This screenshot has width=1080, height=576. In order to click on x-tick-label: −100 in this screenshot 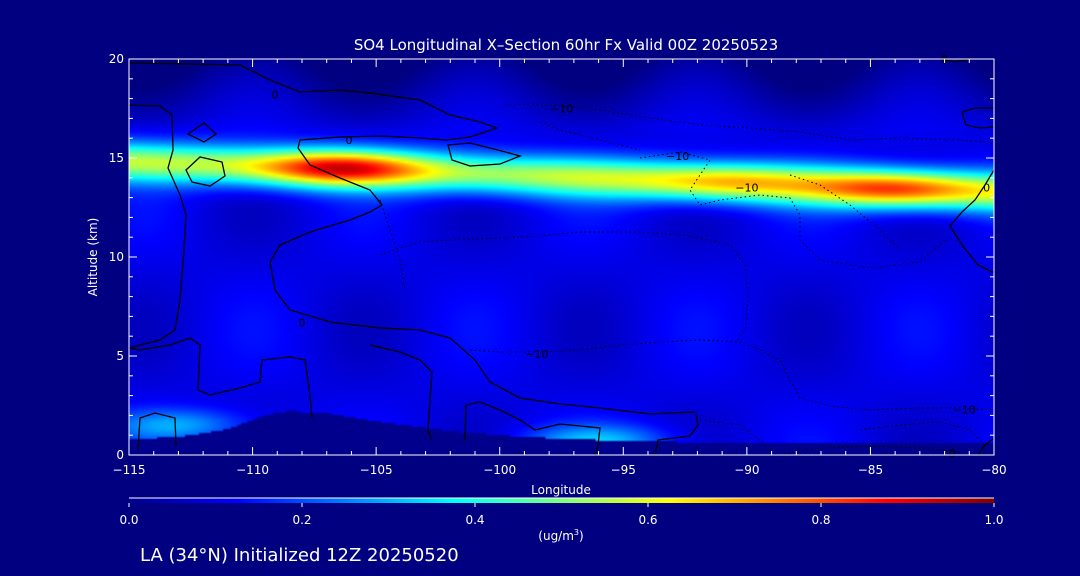, I will do `click(499, 470)`.